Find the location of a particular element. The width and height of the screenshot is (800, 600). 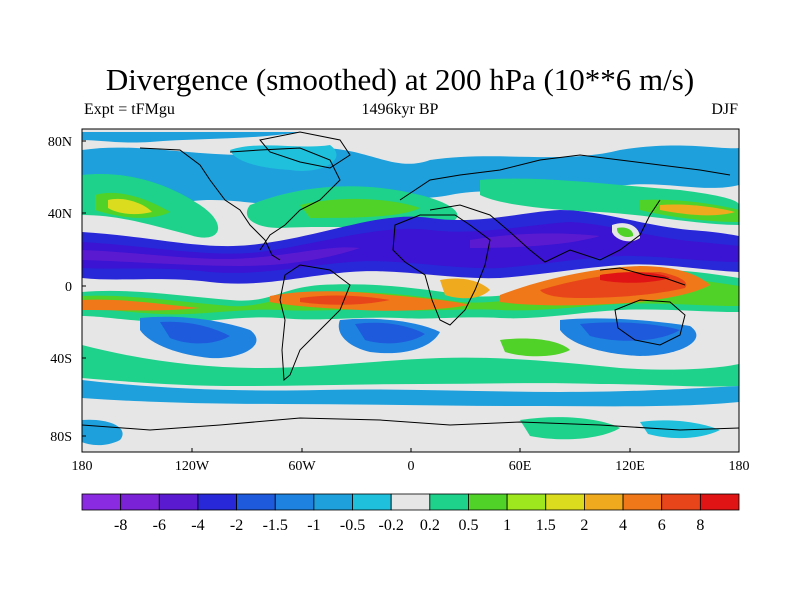

longitude-axis: 180 120W 60W 0 60E 120E 180 is located at coordinates (411, 461).